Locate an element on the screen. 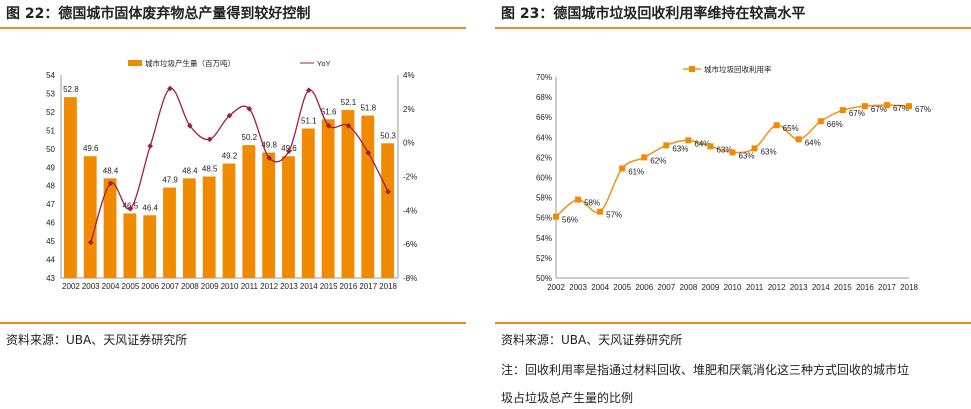 Image resolution: width=971 pixels, height=409 pixels. y-tick-label: 64% is located at coordinates (544, 137).